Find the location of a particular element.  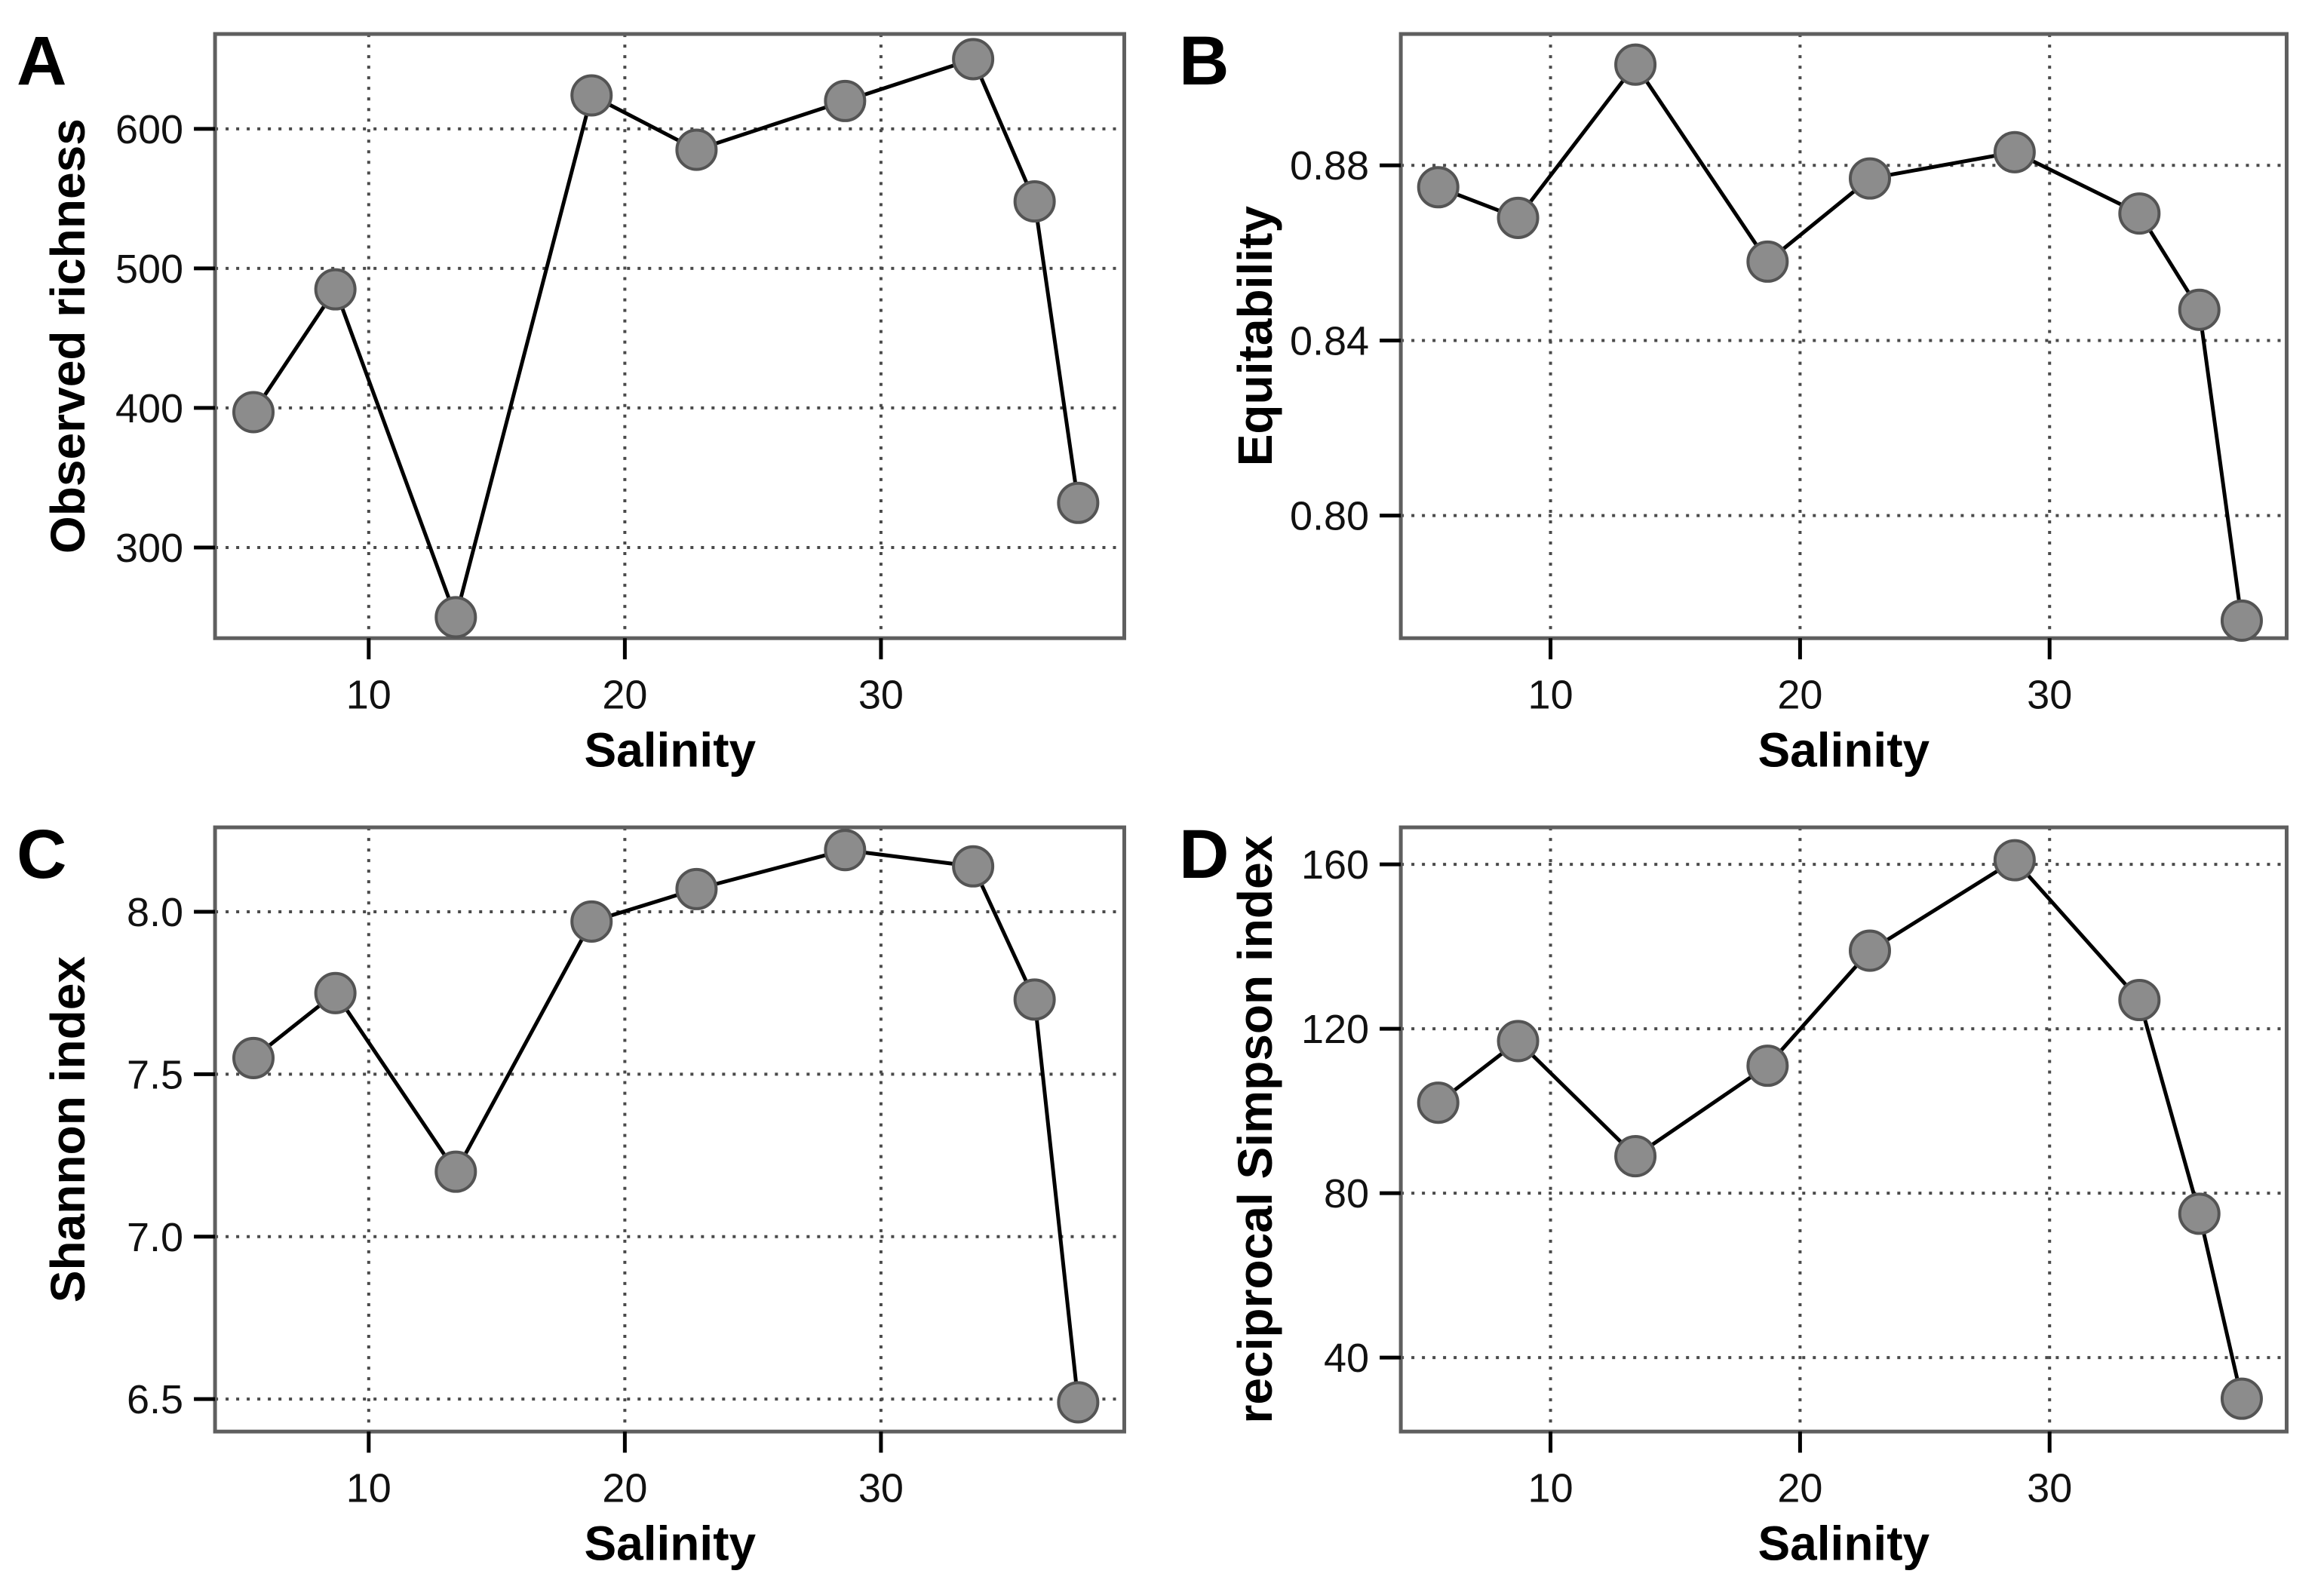

y-tick-label: 300 is located at coordinates (149, 548).